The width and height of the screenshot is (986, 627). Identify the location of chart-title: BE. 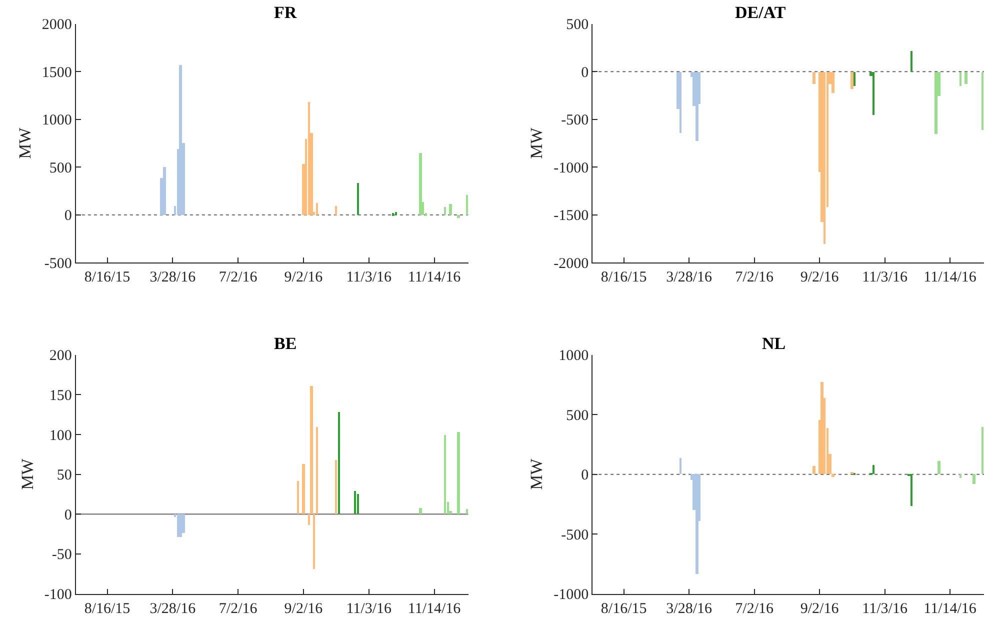
(285, 343).